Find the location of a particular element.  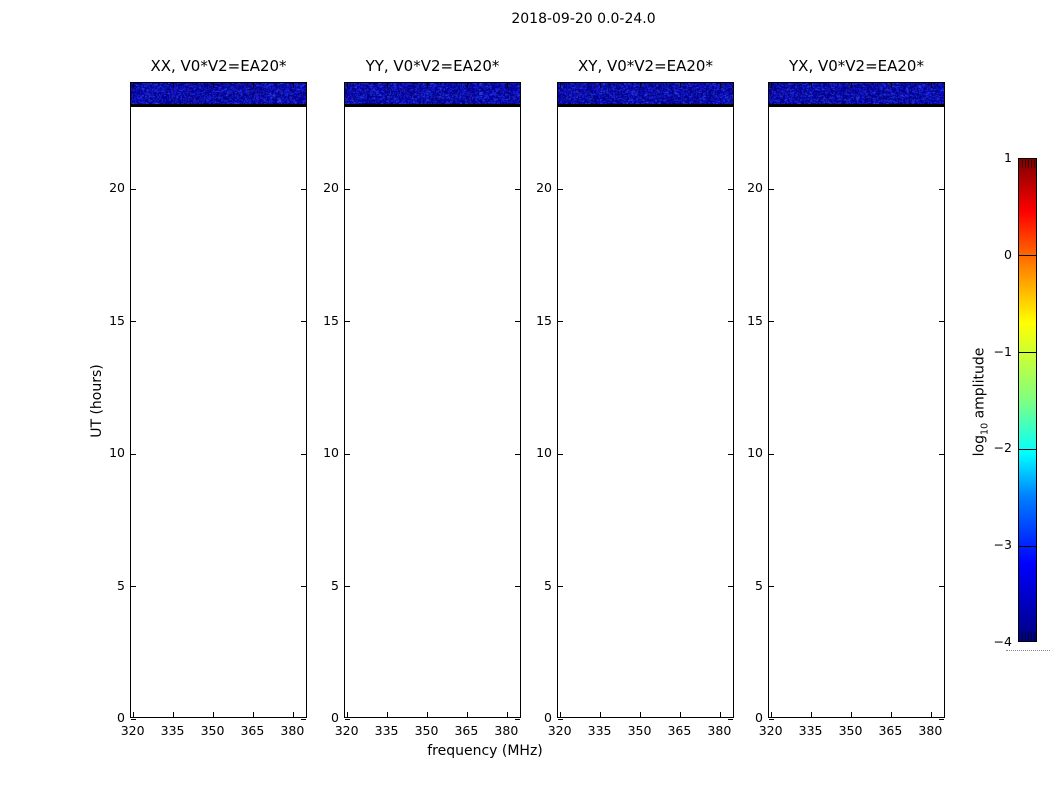

colorbar is located at coordinates (1027, 400).